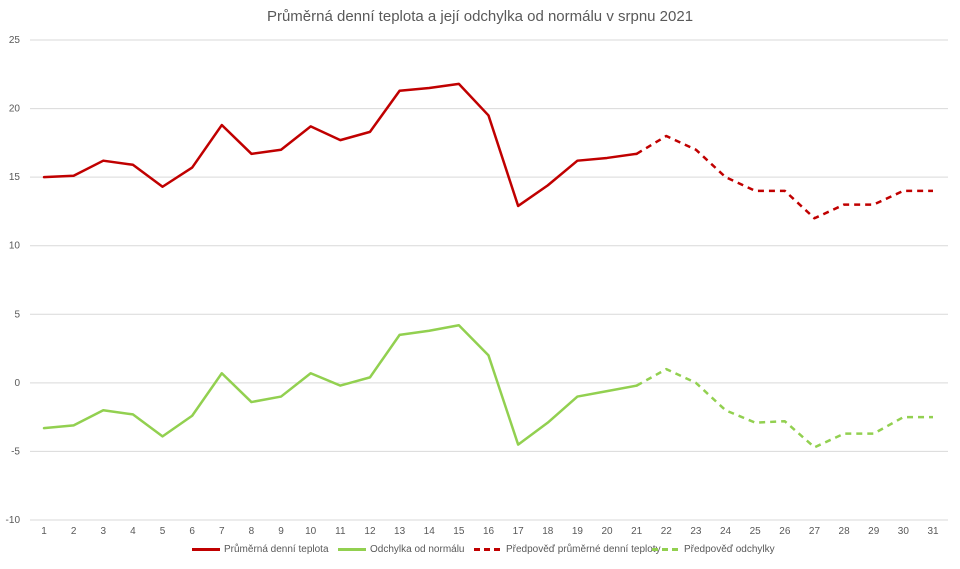 This screenshot has width=960, height=569. What do you see at coordinates (815, 531) in the screenshot?
I see `x-tick-label: 27` at bounding box center [815, 531].